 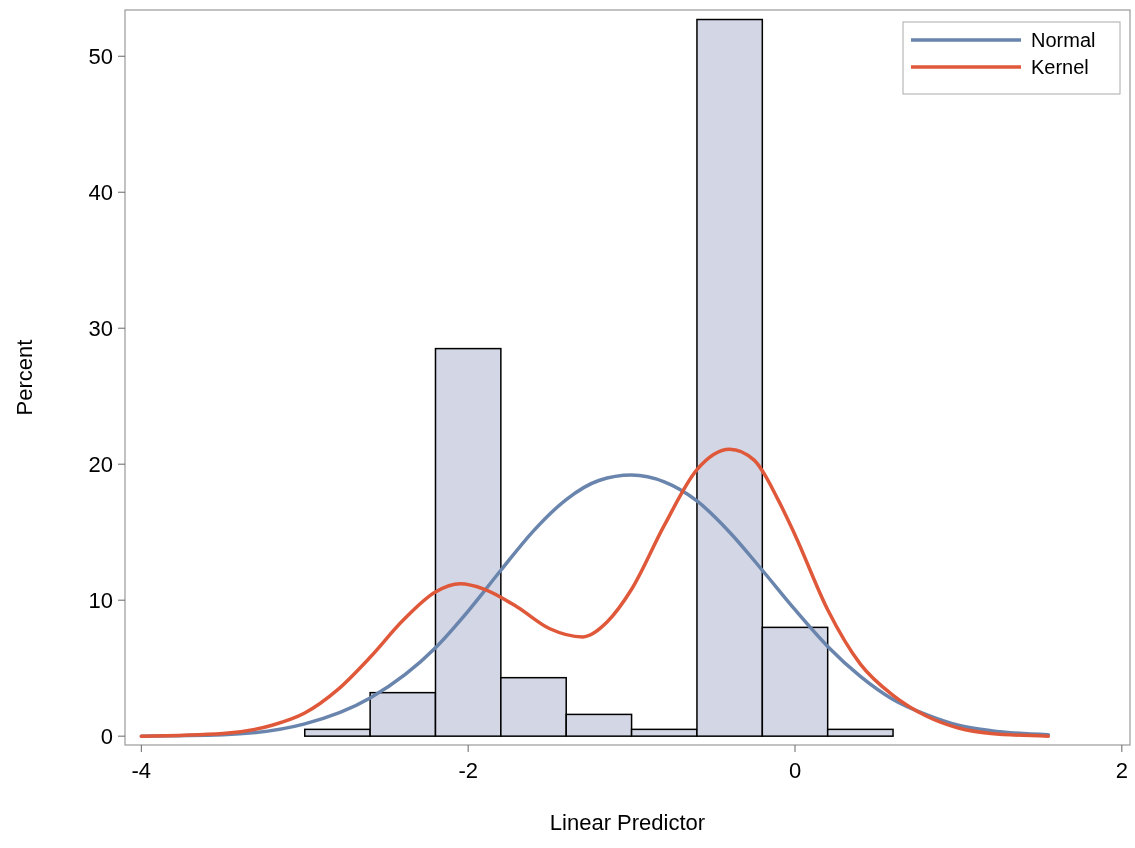 What do you see at coordinates (468, 770) in the screenshot?
I see `x-tick-label: -2` at bounding box center [468, 770].